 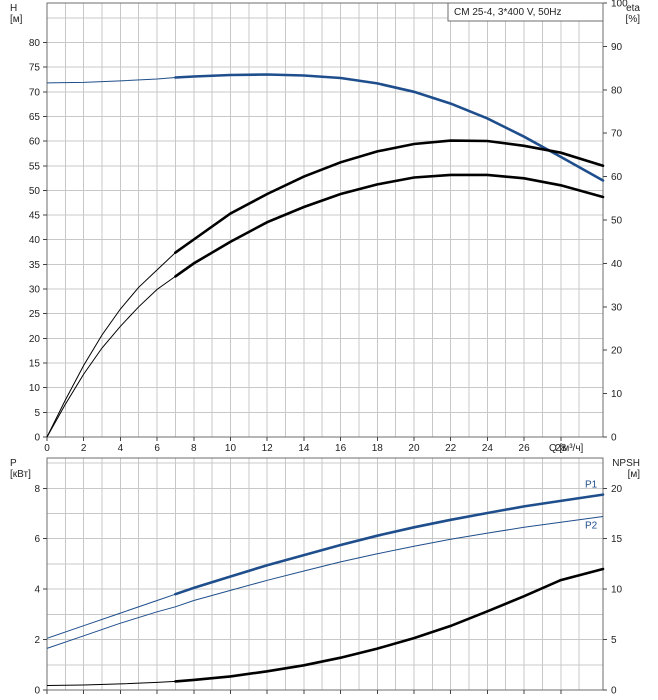 I want to click on bottom-y2-tick-label: 20, so click(x=617, y=489).